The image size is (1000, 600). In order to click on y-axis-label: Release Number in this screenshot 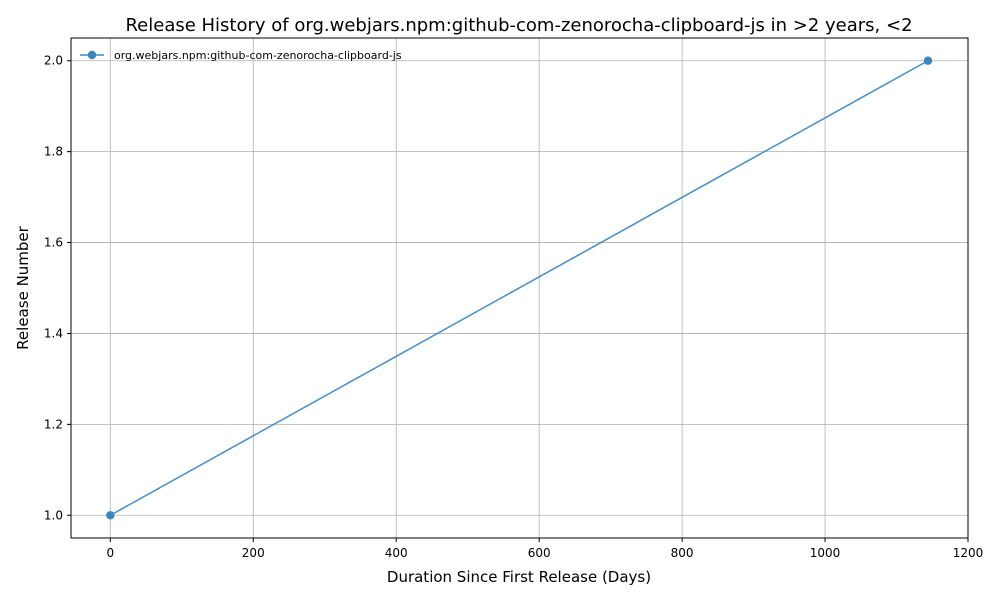, I will do `click(23, 287)`.